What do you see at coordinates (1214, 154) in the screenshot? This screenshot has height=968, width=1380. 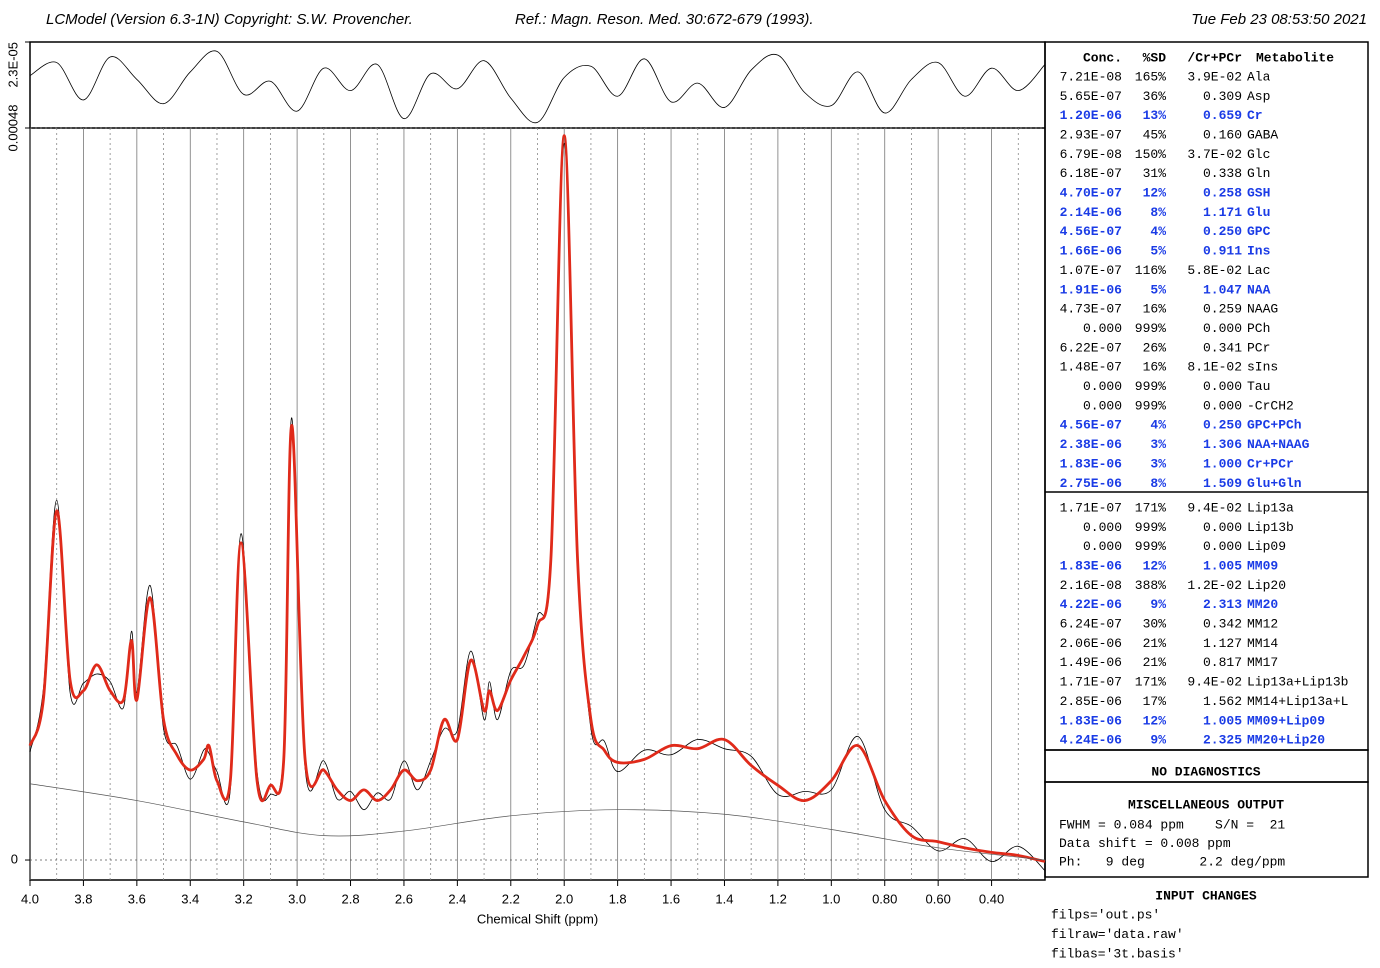 I see `result-cell: 3.7E-02` at bounding box center [1214, 154].